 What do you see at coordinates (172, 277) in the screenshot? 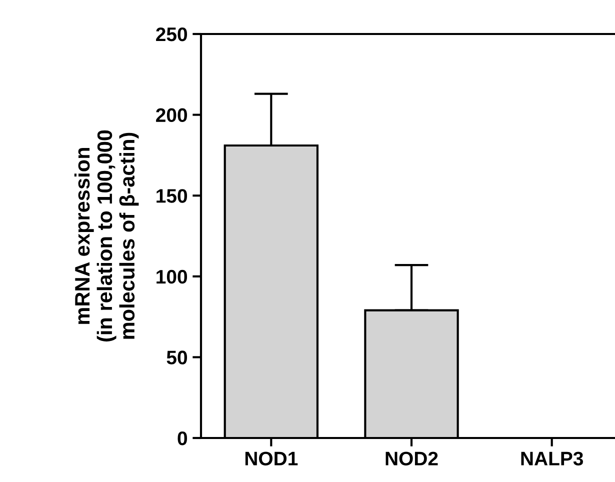
I see `y-tick-label: 100` at bounding box center [172, 277].